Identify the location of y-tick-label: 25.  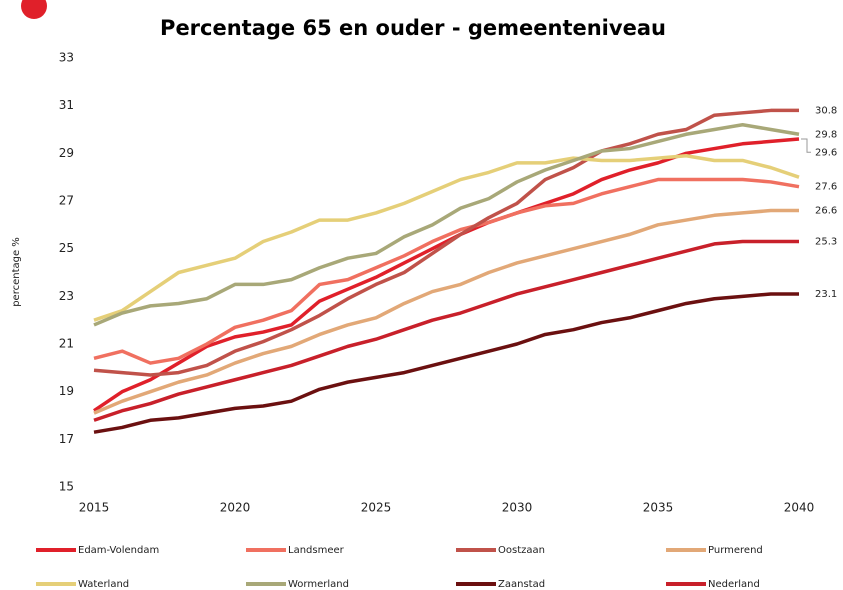
(66, 248).